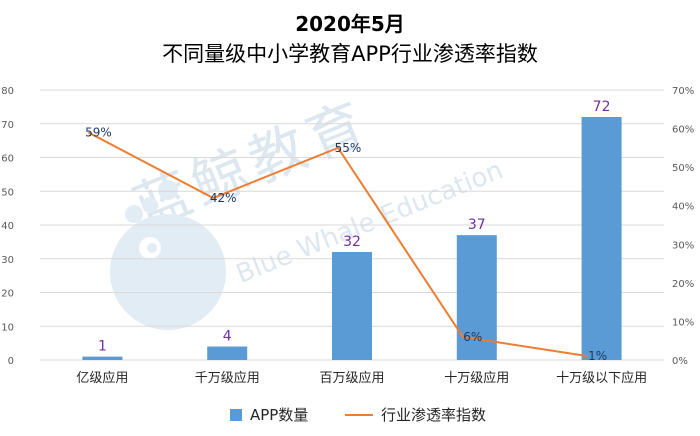 This screenshot has width=700, height=436. Describe the element at coordinates (351, 378) in the screenshot. I see `category-label: 百万级应用` at that location.